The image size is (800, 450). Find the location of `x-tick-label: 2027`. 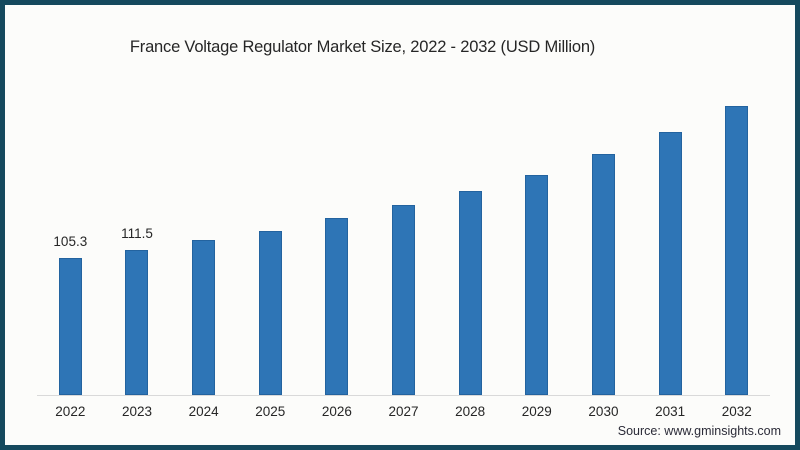

x-tick-label: 2027 is located at coordinates (403, 411).